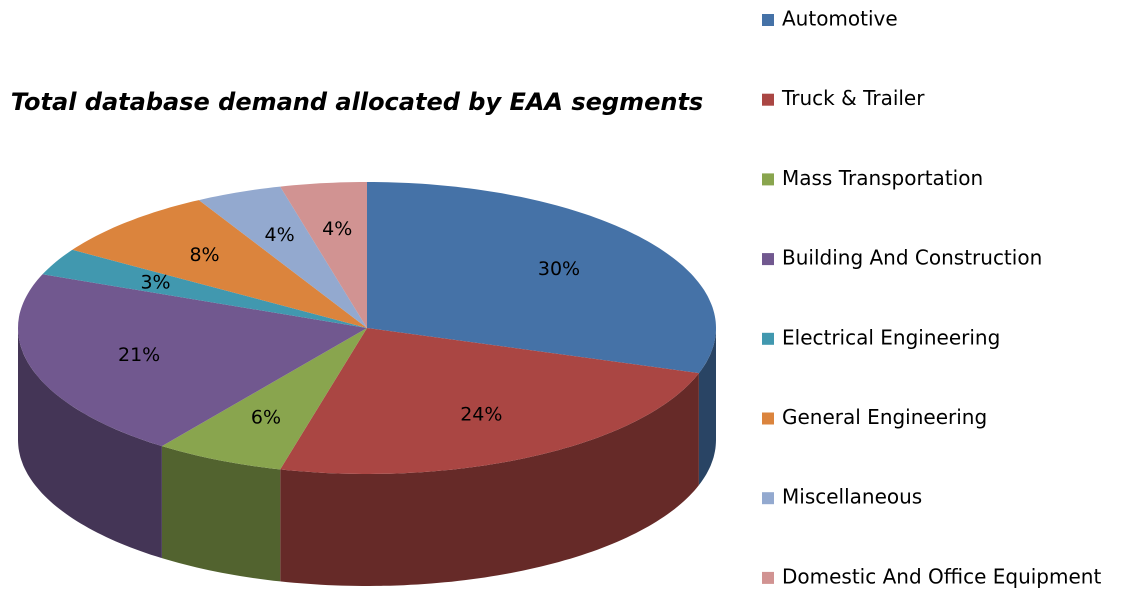  What do you see at coordinates (840, 19) in the screenshot?
I see `legend-label: Automotive` at bounding box center [840, 19].